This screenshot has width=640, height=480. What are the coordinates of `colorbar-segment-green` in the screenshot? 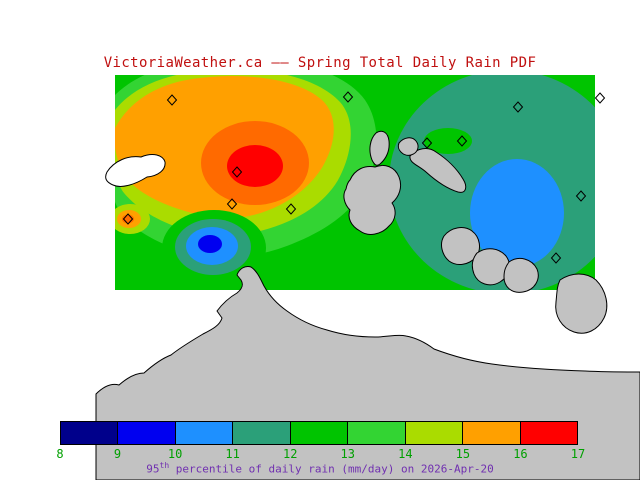 It's located at (318, 433).